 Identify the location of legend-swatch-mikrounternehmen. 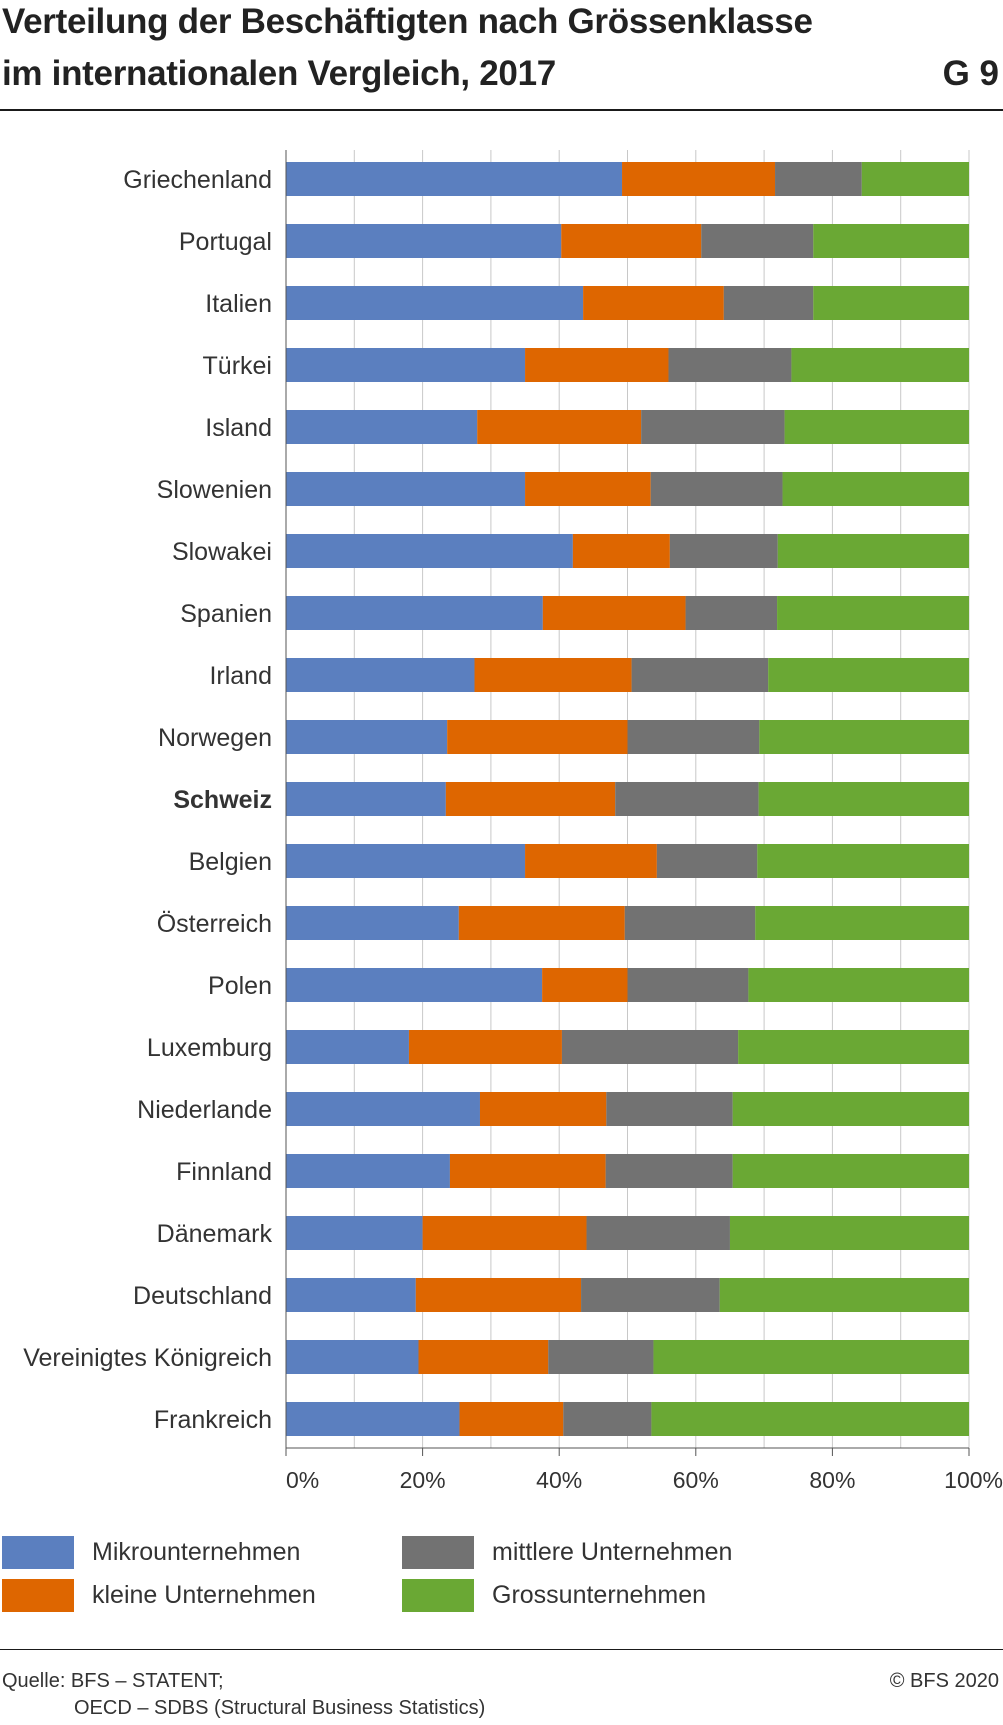
(38, 1552).